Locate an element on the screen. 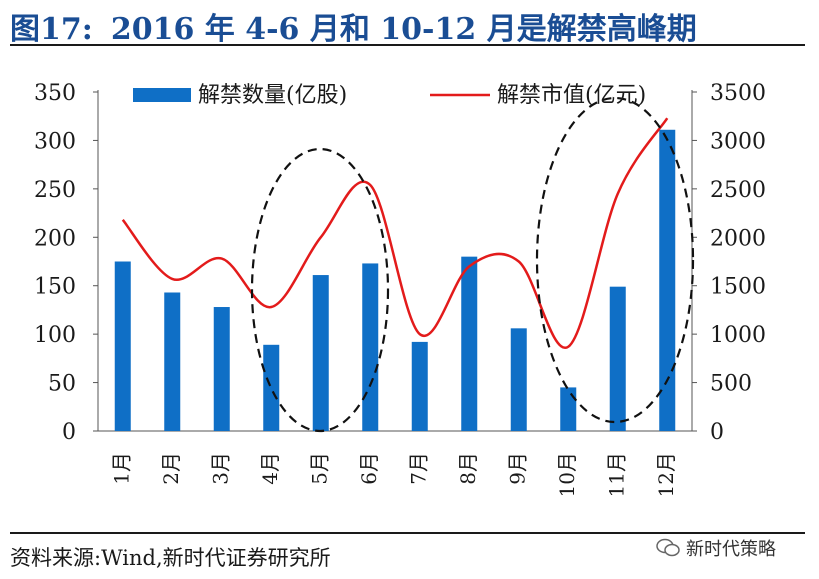 The height and width of the screenshot is (579, 819). legend-swatch-bar is located at coordinates (162, 95).